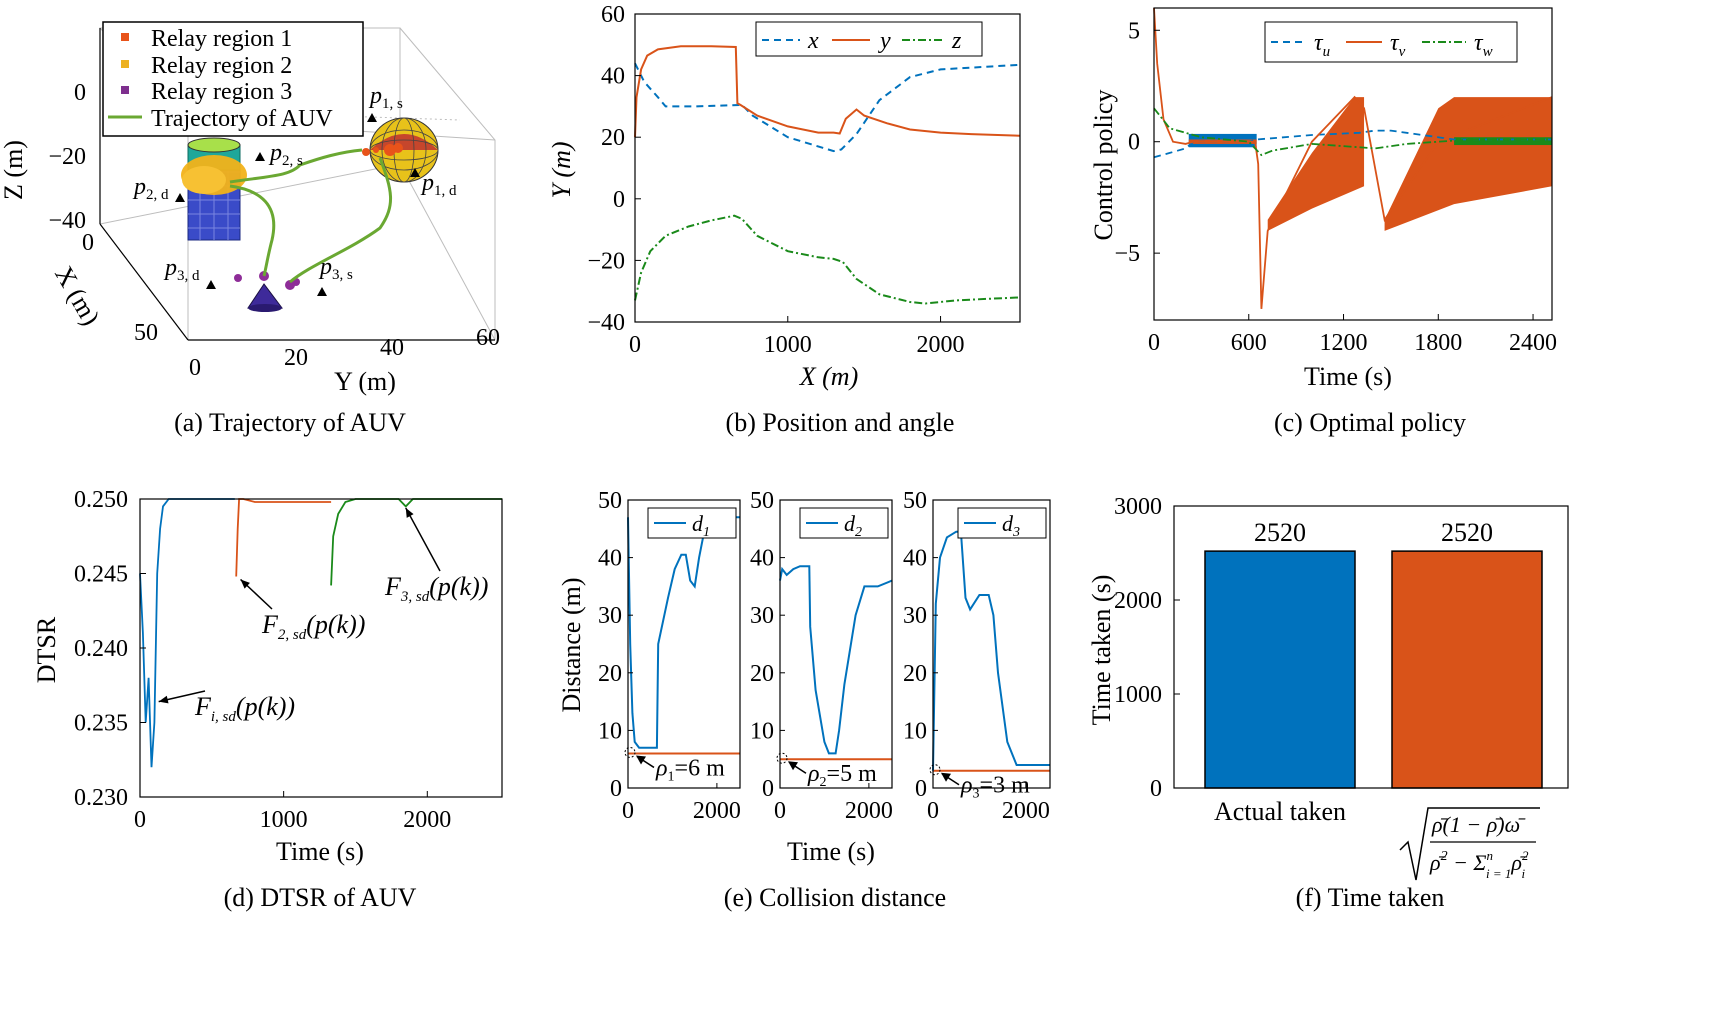  Describe the element at coordinates (320, 897) in the screenshot. I see `caption-d: (d) DTSR of AUV` at that location.